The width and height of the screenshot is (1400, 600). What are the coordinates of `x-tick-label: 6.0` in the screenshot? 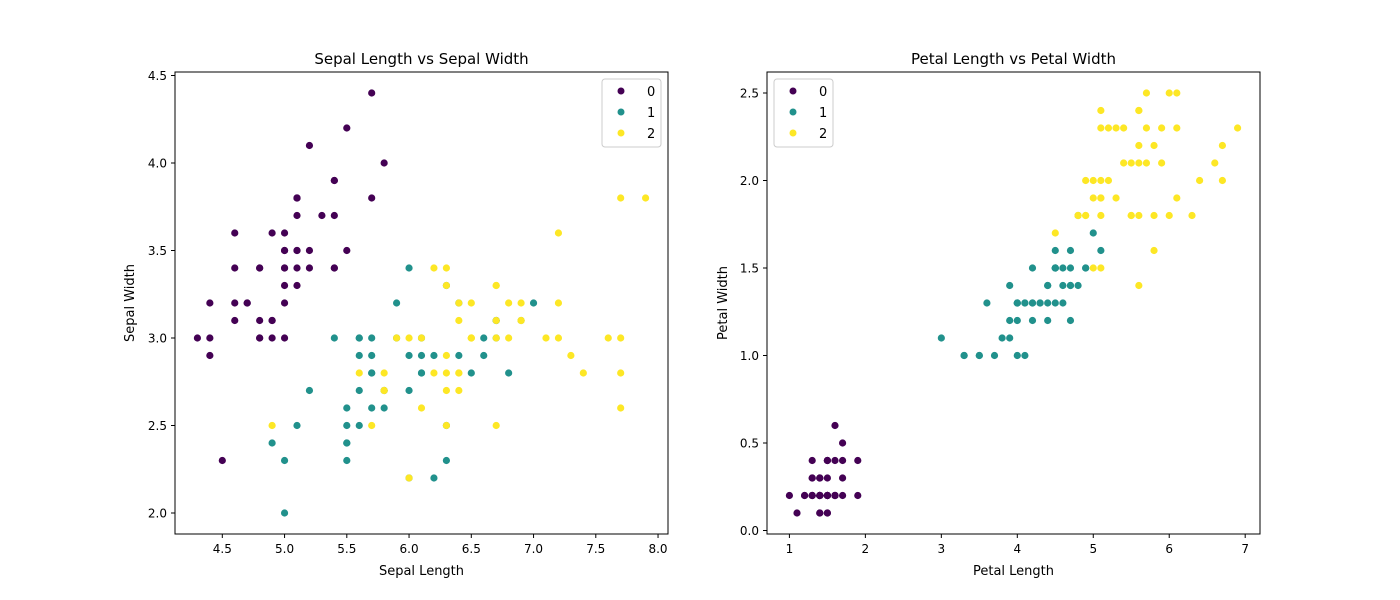 It's located at (409, 549).